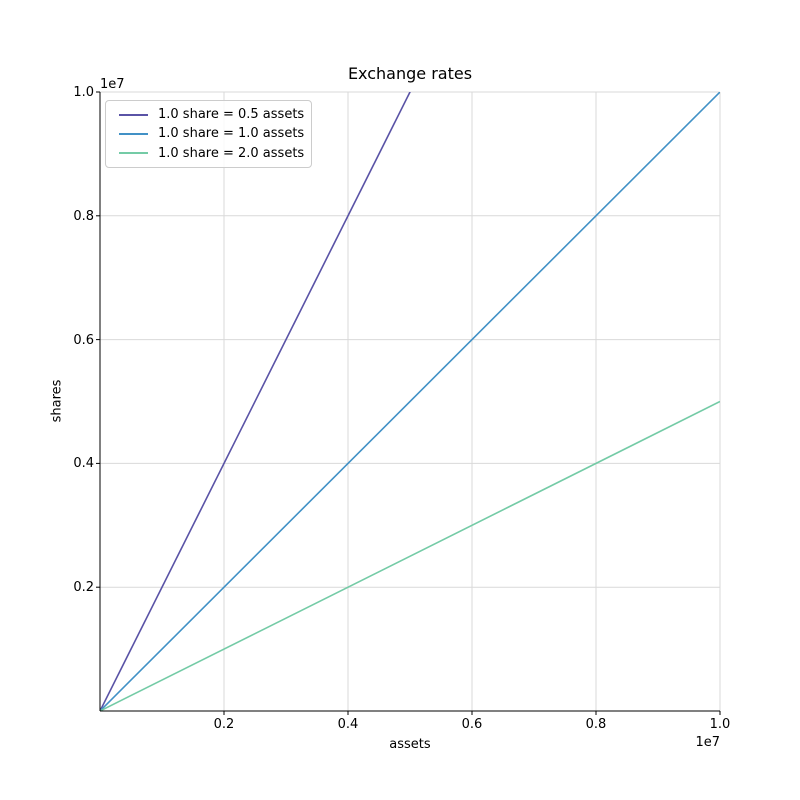 The width and height of the screenshot is (800, 800). What do you see at coordinates (83, 216) in the screenshot?
I see `y-tick-label-0.8: 0.8` at bounding box center [83, 216].